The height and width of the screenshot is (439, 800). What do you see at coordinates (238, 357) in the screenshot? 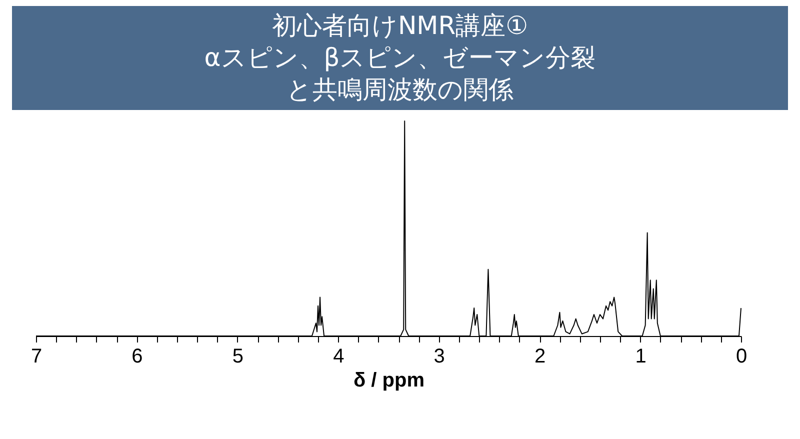
I see `x-tick-label: 5` at bounding box center [238, 357].